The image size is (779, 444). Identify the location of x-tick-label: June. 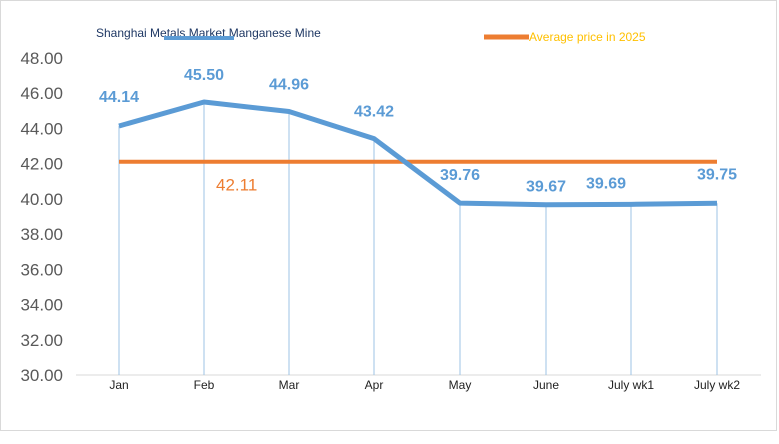
(546, 385).